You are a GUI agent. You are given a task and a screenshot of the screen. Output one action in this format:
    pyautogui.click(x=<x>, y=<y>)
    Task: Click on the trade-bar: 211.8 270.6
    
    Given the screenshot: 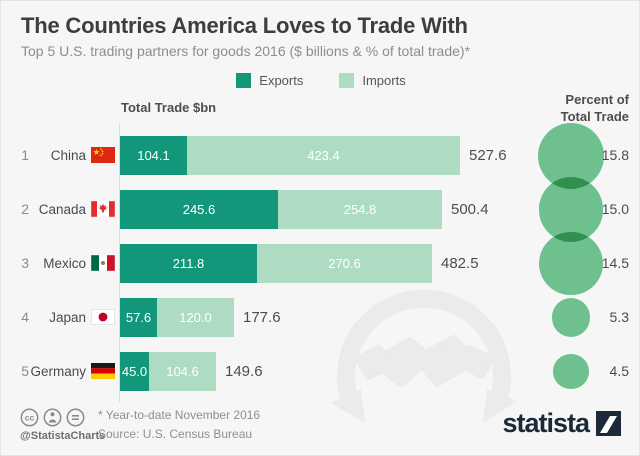 What is the action you would take?
    pyautogui.click(x=276, y=263)
    